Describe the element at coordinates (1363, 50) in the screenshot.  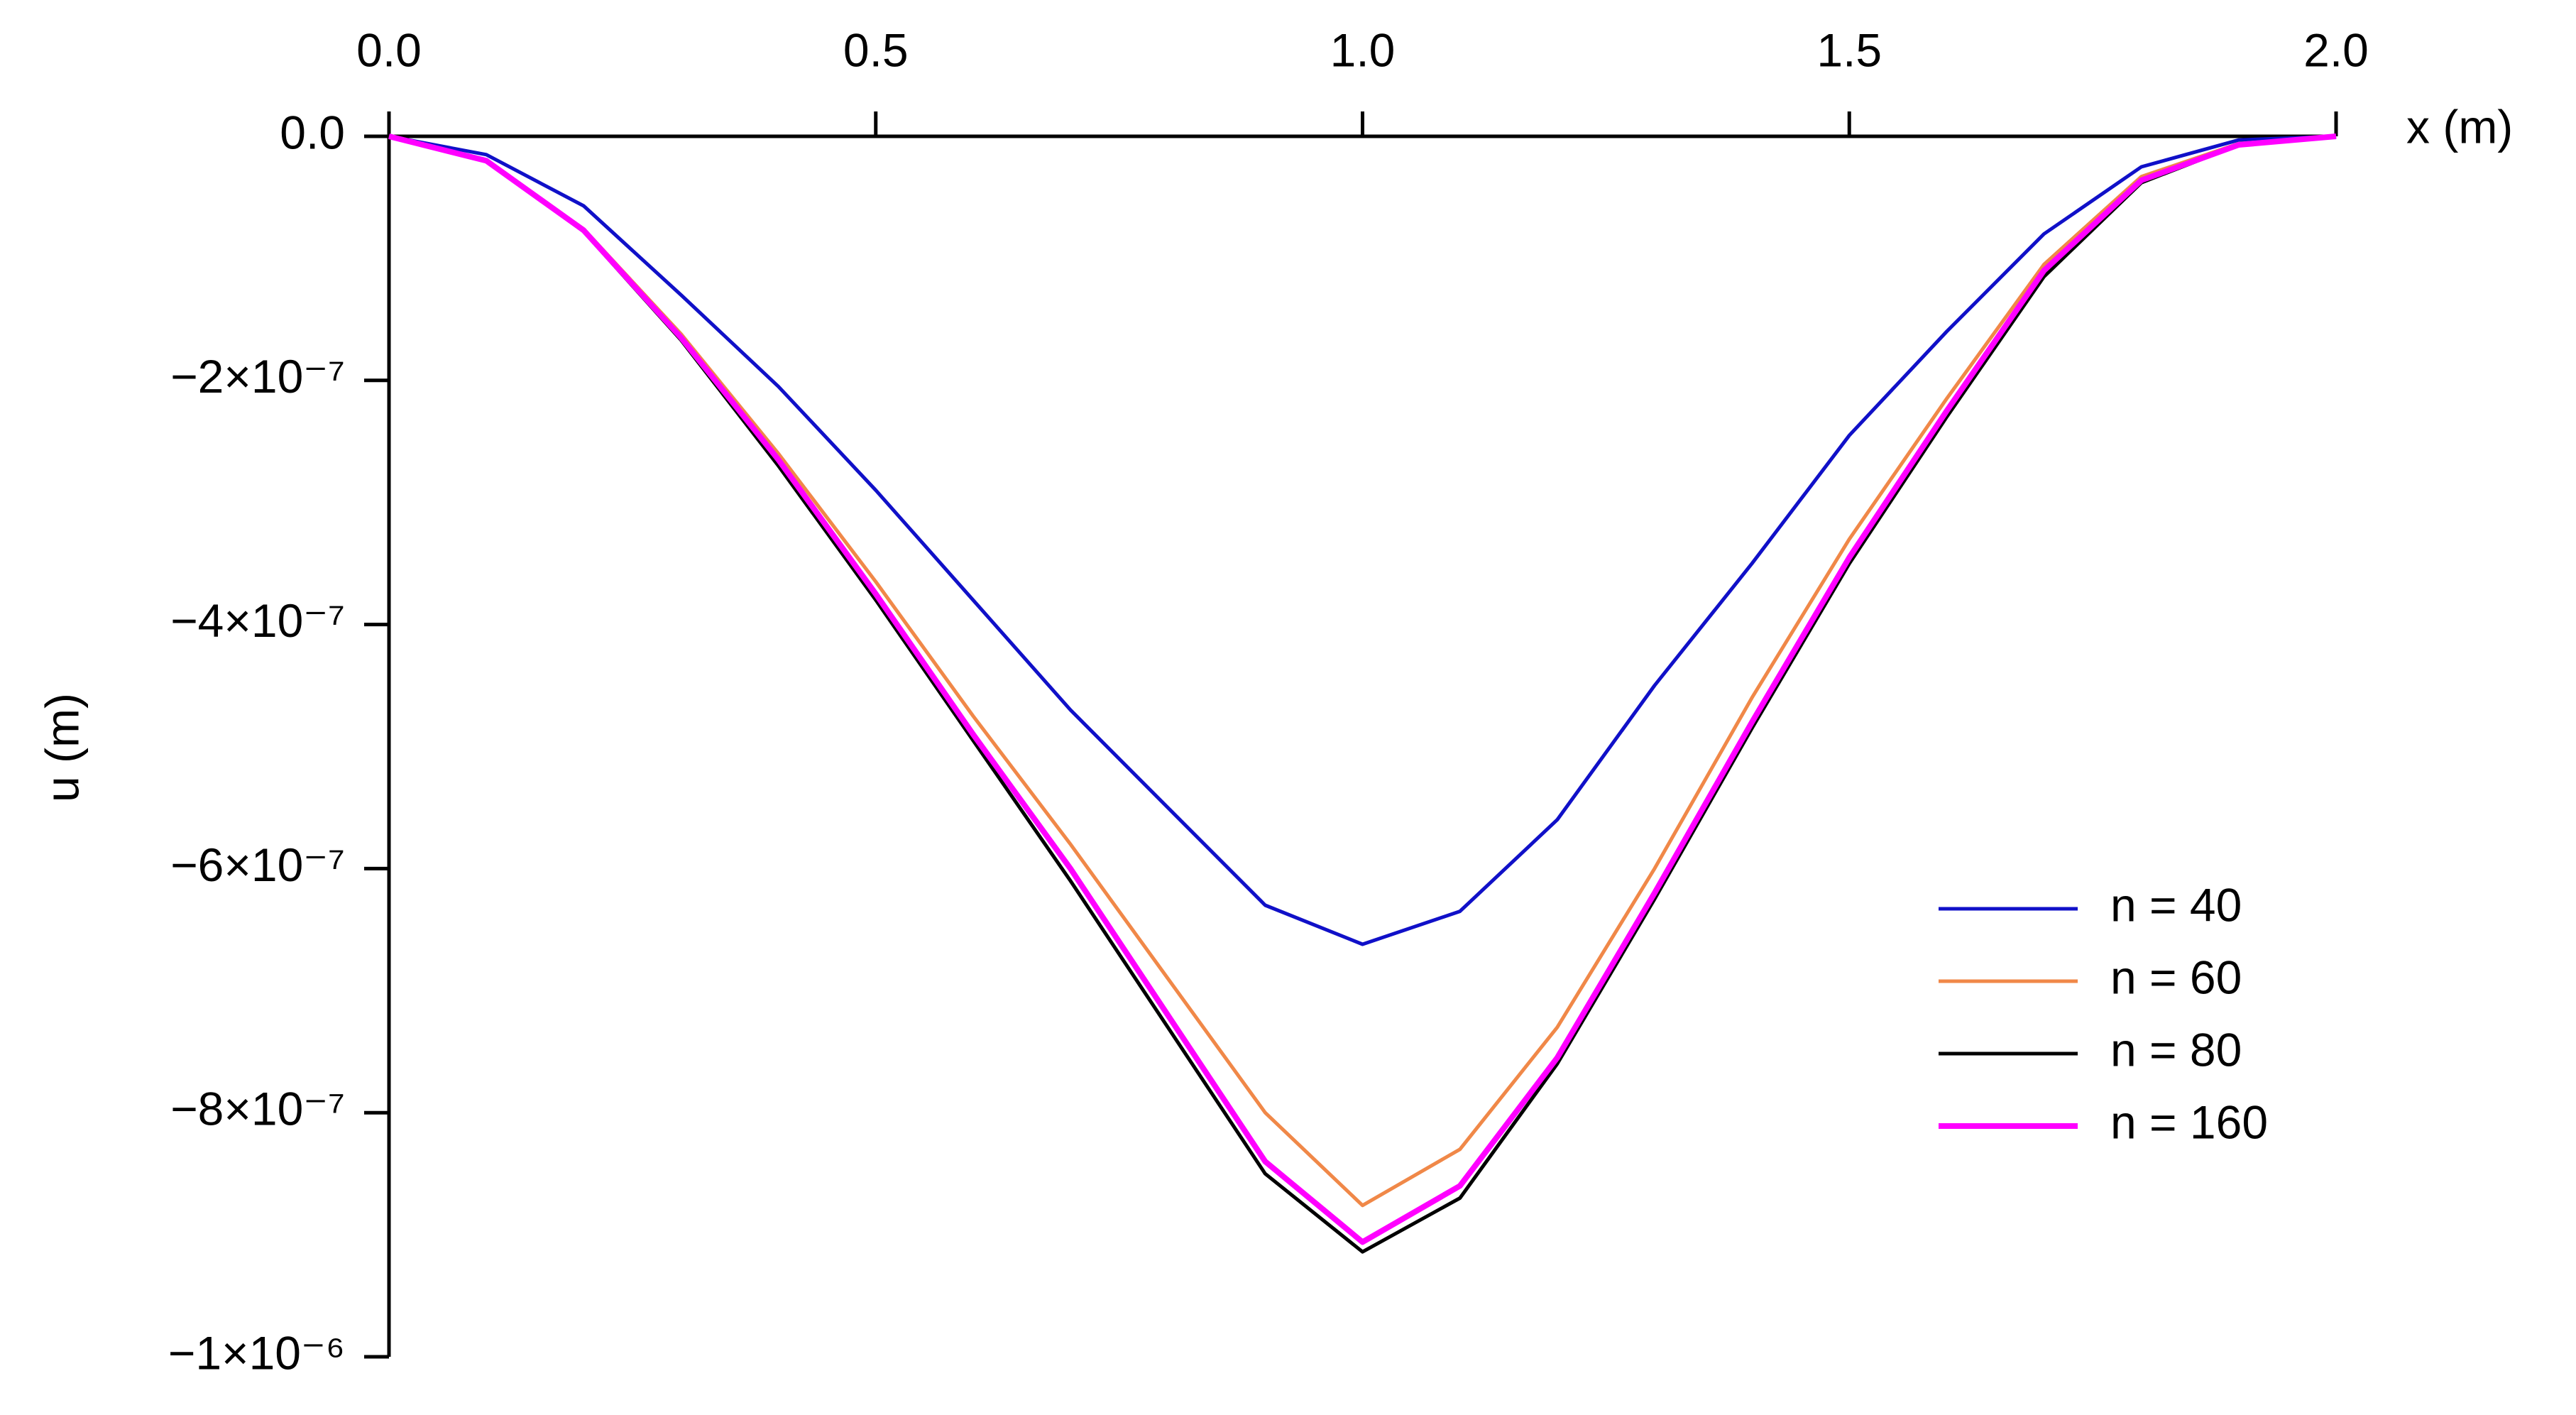
I see `x-tick-label: 1.0` at that location.